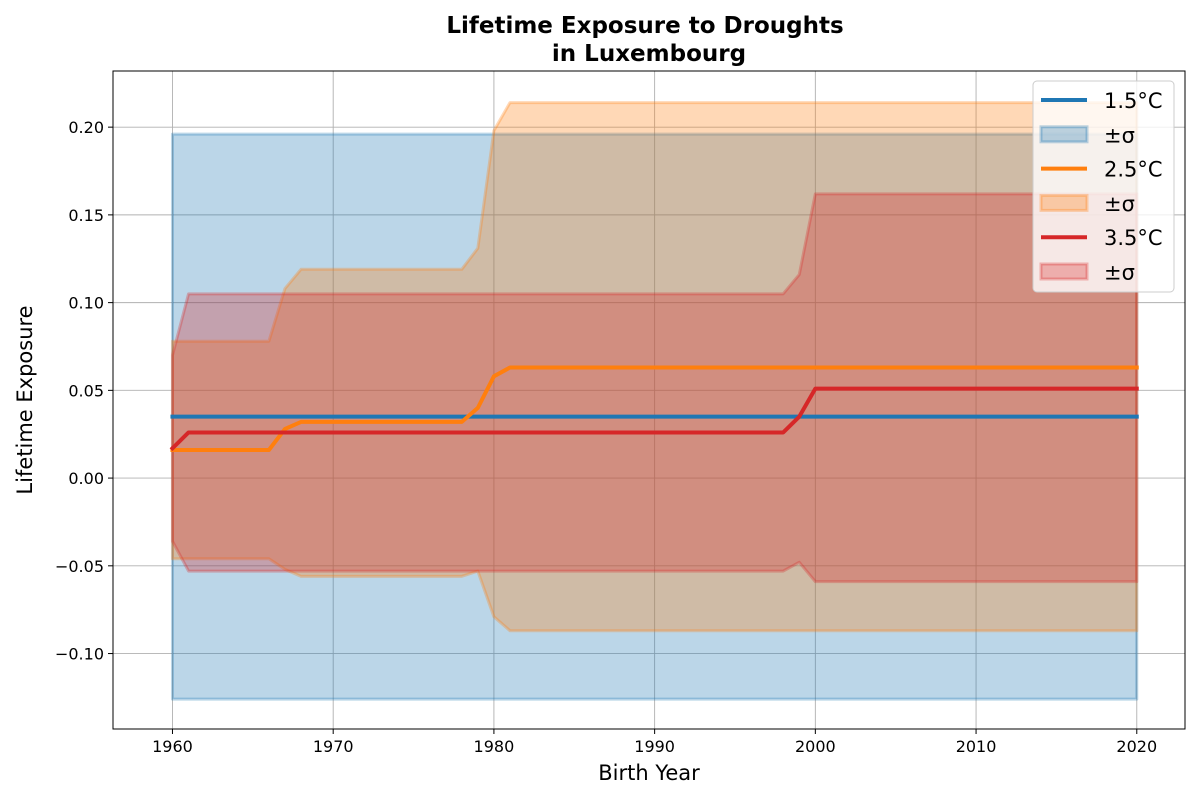 Image resolution: width=1200 pixels, height=800 pixels. I want to click on legend-box, so click(1103, 186).